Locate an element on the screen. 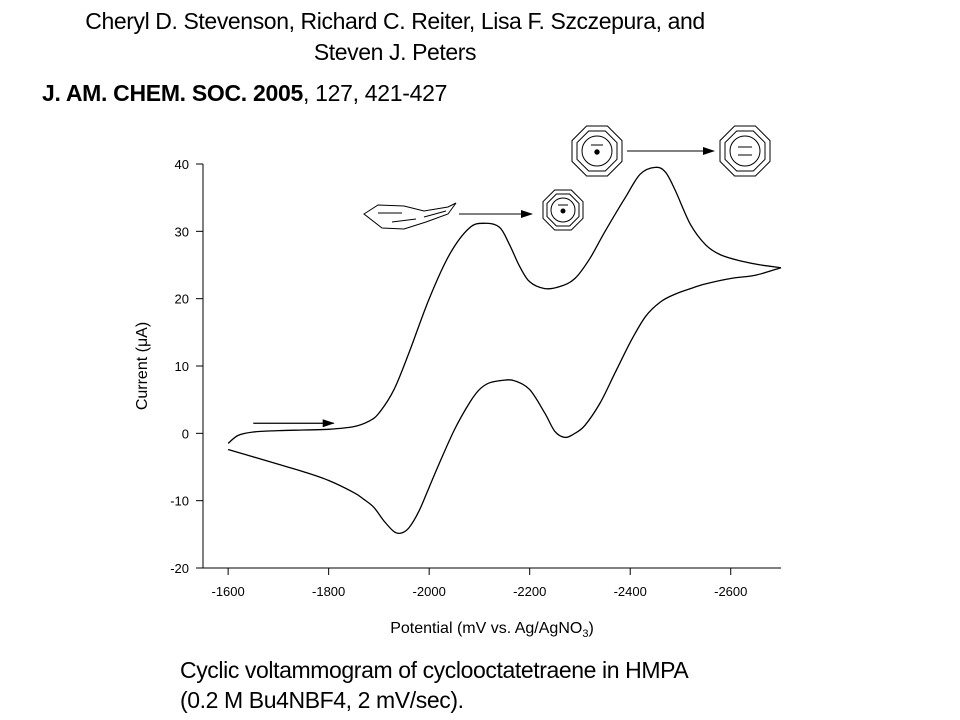 The width and height of the screenshot is (960, 720). x-tick-label-4: -2400 is located at coordinates (630, 591).